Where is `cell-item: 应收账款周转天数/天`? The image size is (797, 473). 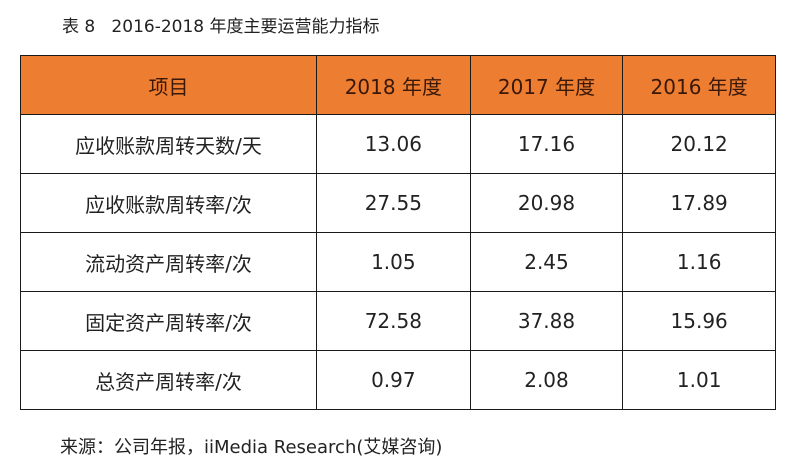 cell-item: 应收账款周转天数/天 is located at coordinates (168, 144).